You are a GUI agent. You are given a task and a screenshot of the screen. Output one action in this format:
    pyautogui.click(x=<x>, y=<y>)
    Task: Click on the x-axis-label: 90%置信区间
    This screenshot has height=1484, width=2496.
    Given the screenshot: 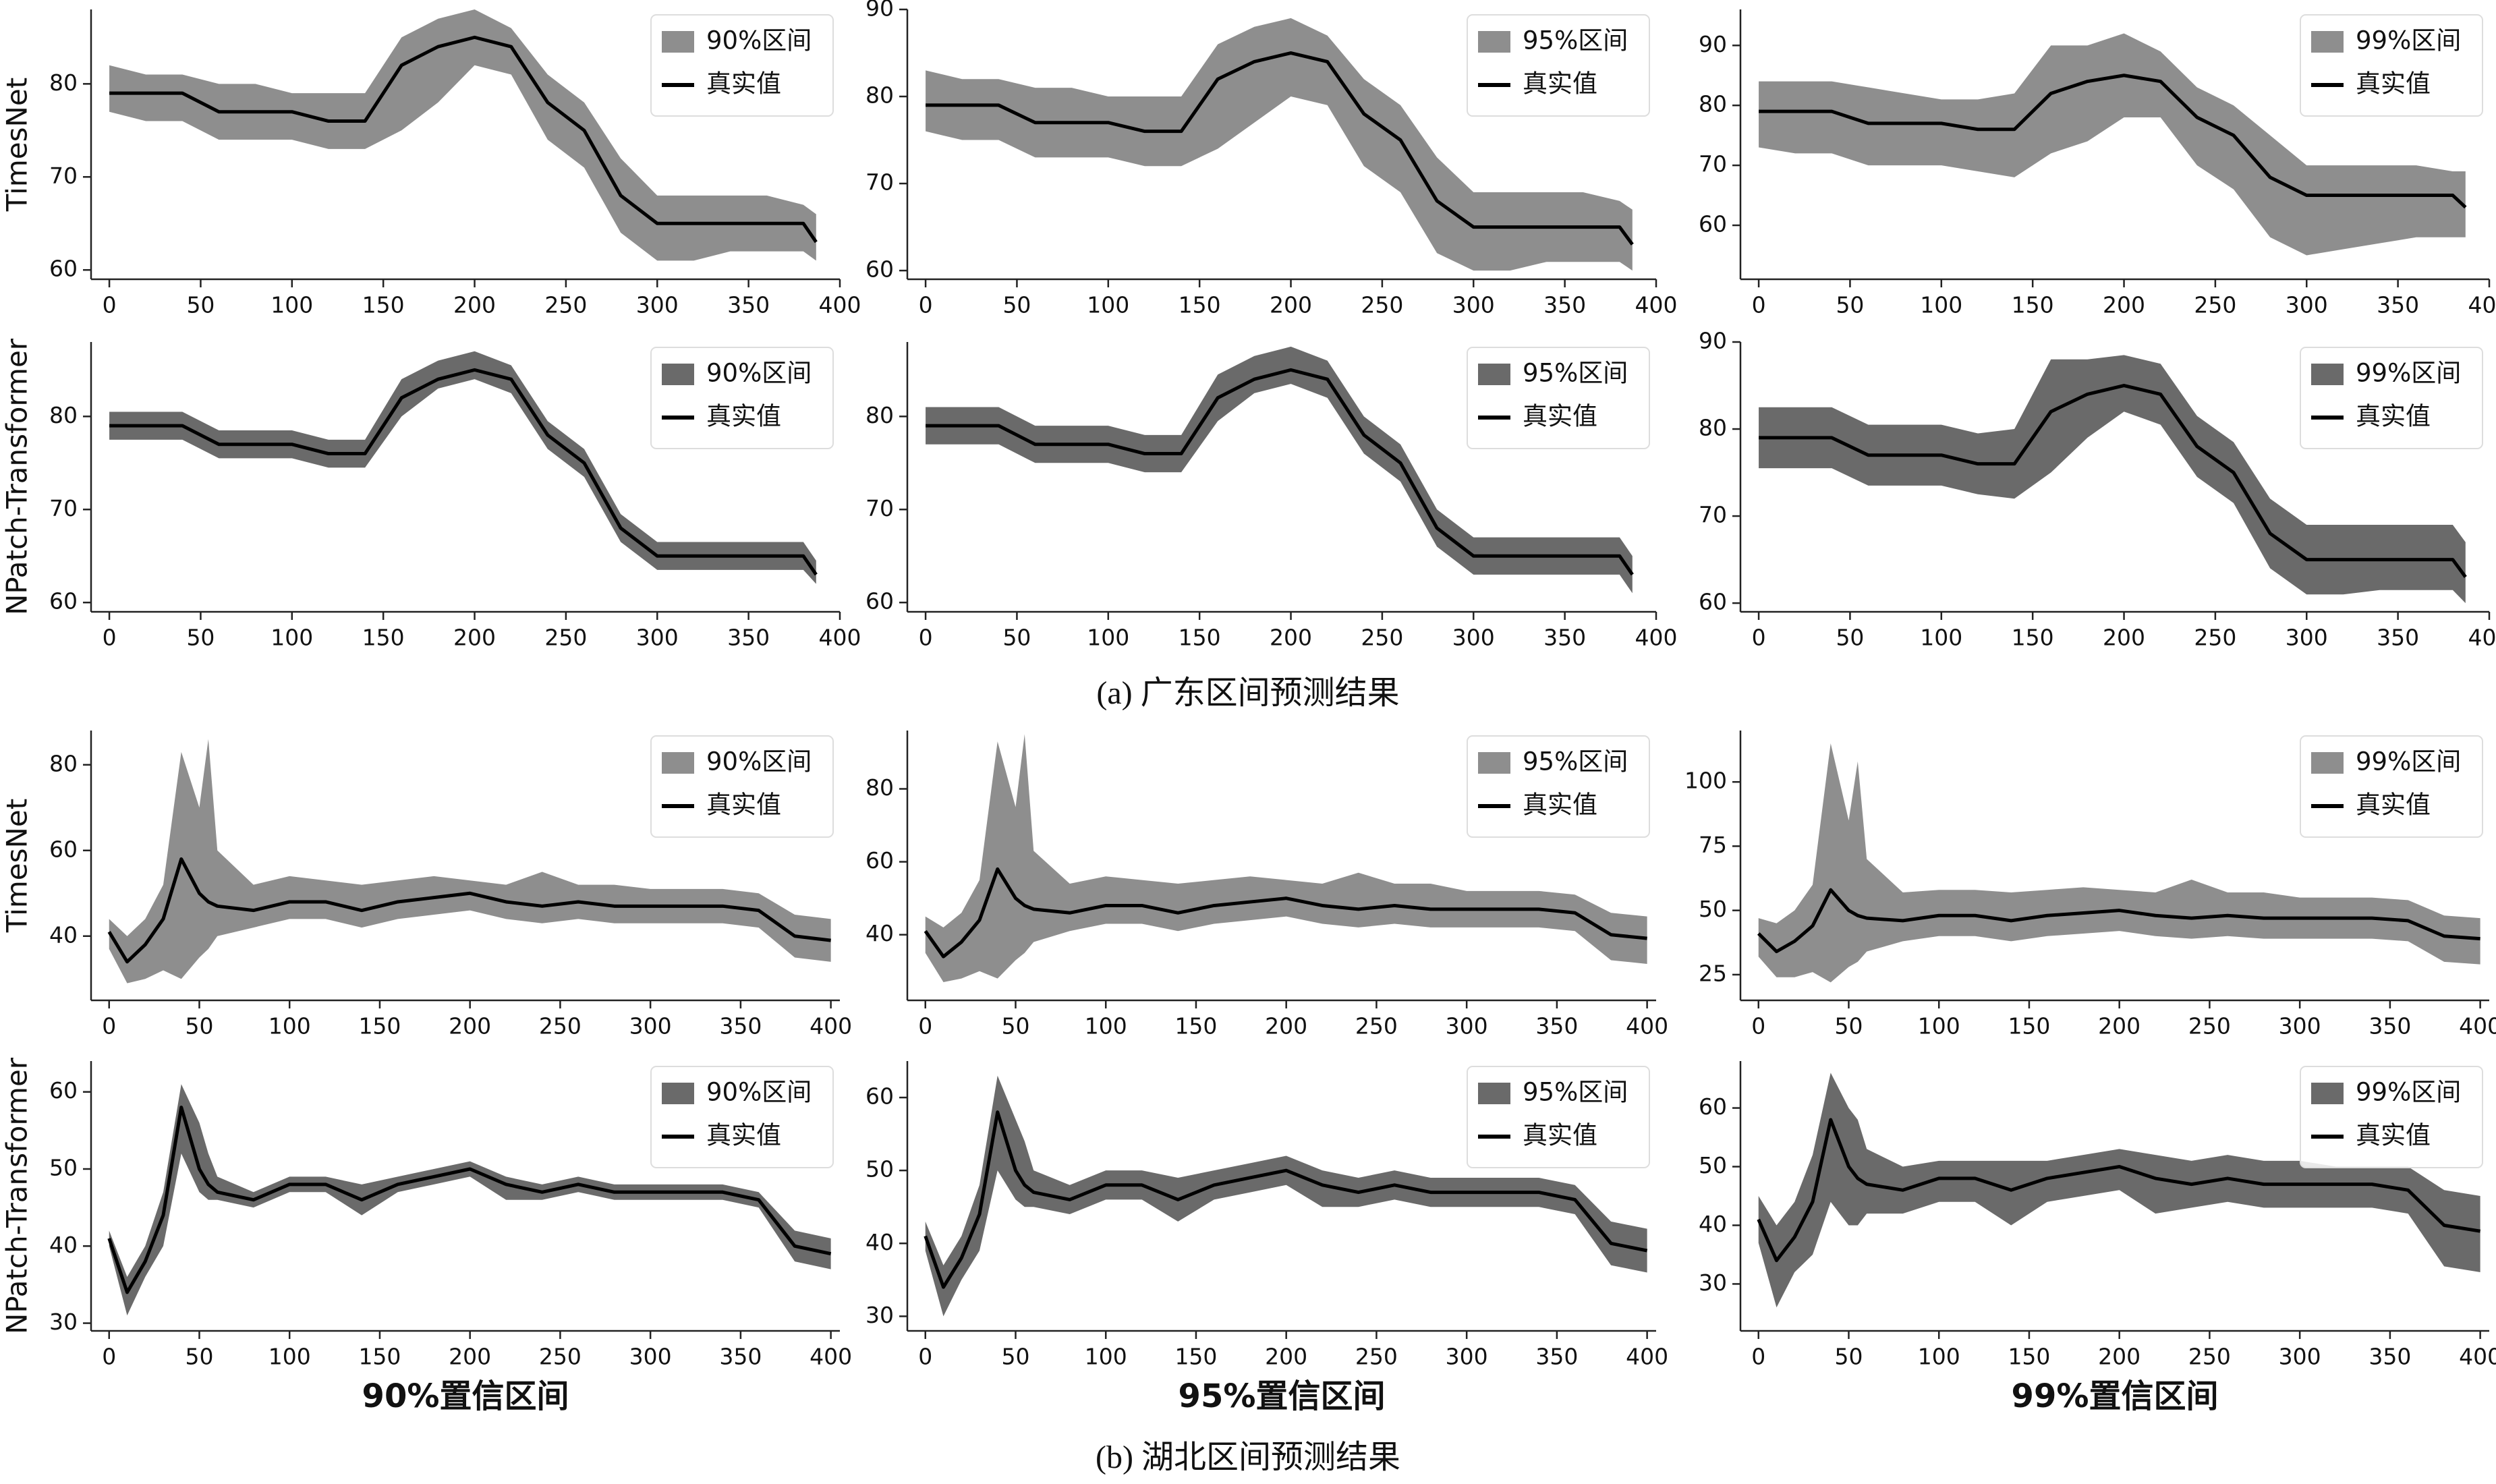 What is the action you would take?
    pyautogui.click(x=465, y=1396)
    